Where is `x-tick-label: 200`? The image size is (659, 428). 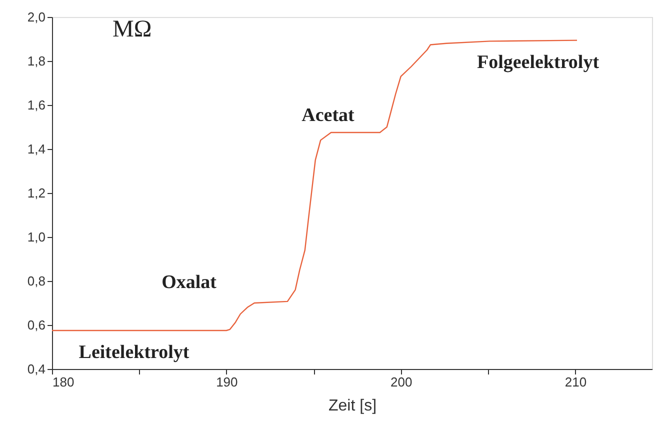
x-tick-label: 200 is located at coordinates (401, 382).